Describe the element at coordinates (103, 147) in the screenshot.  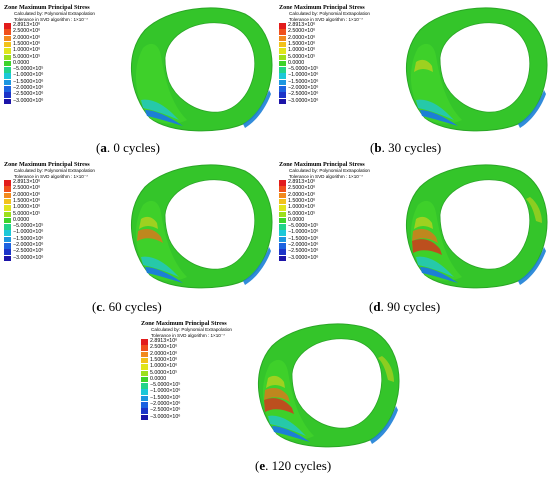
I see `caption-letter: a` at that location.